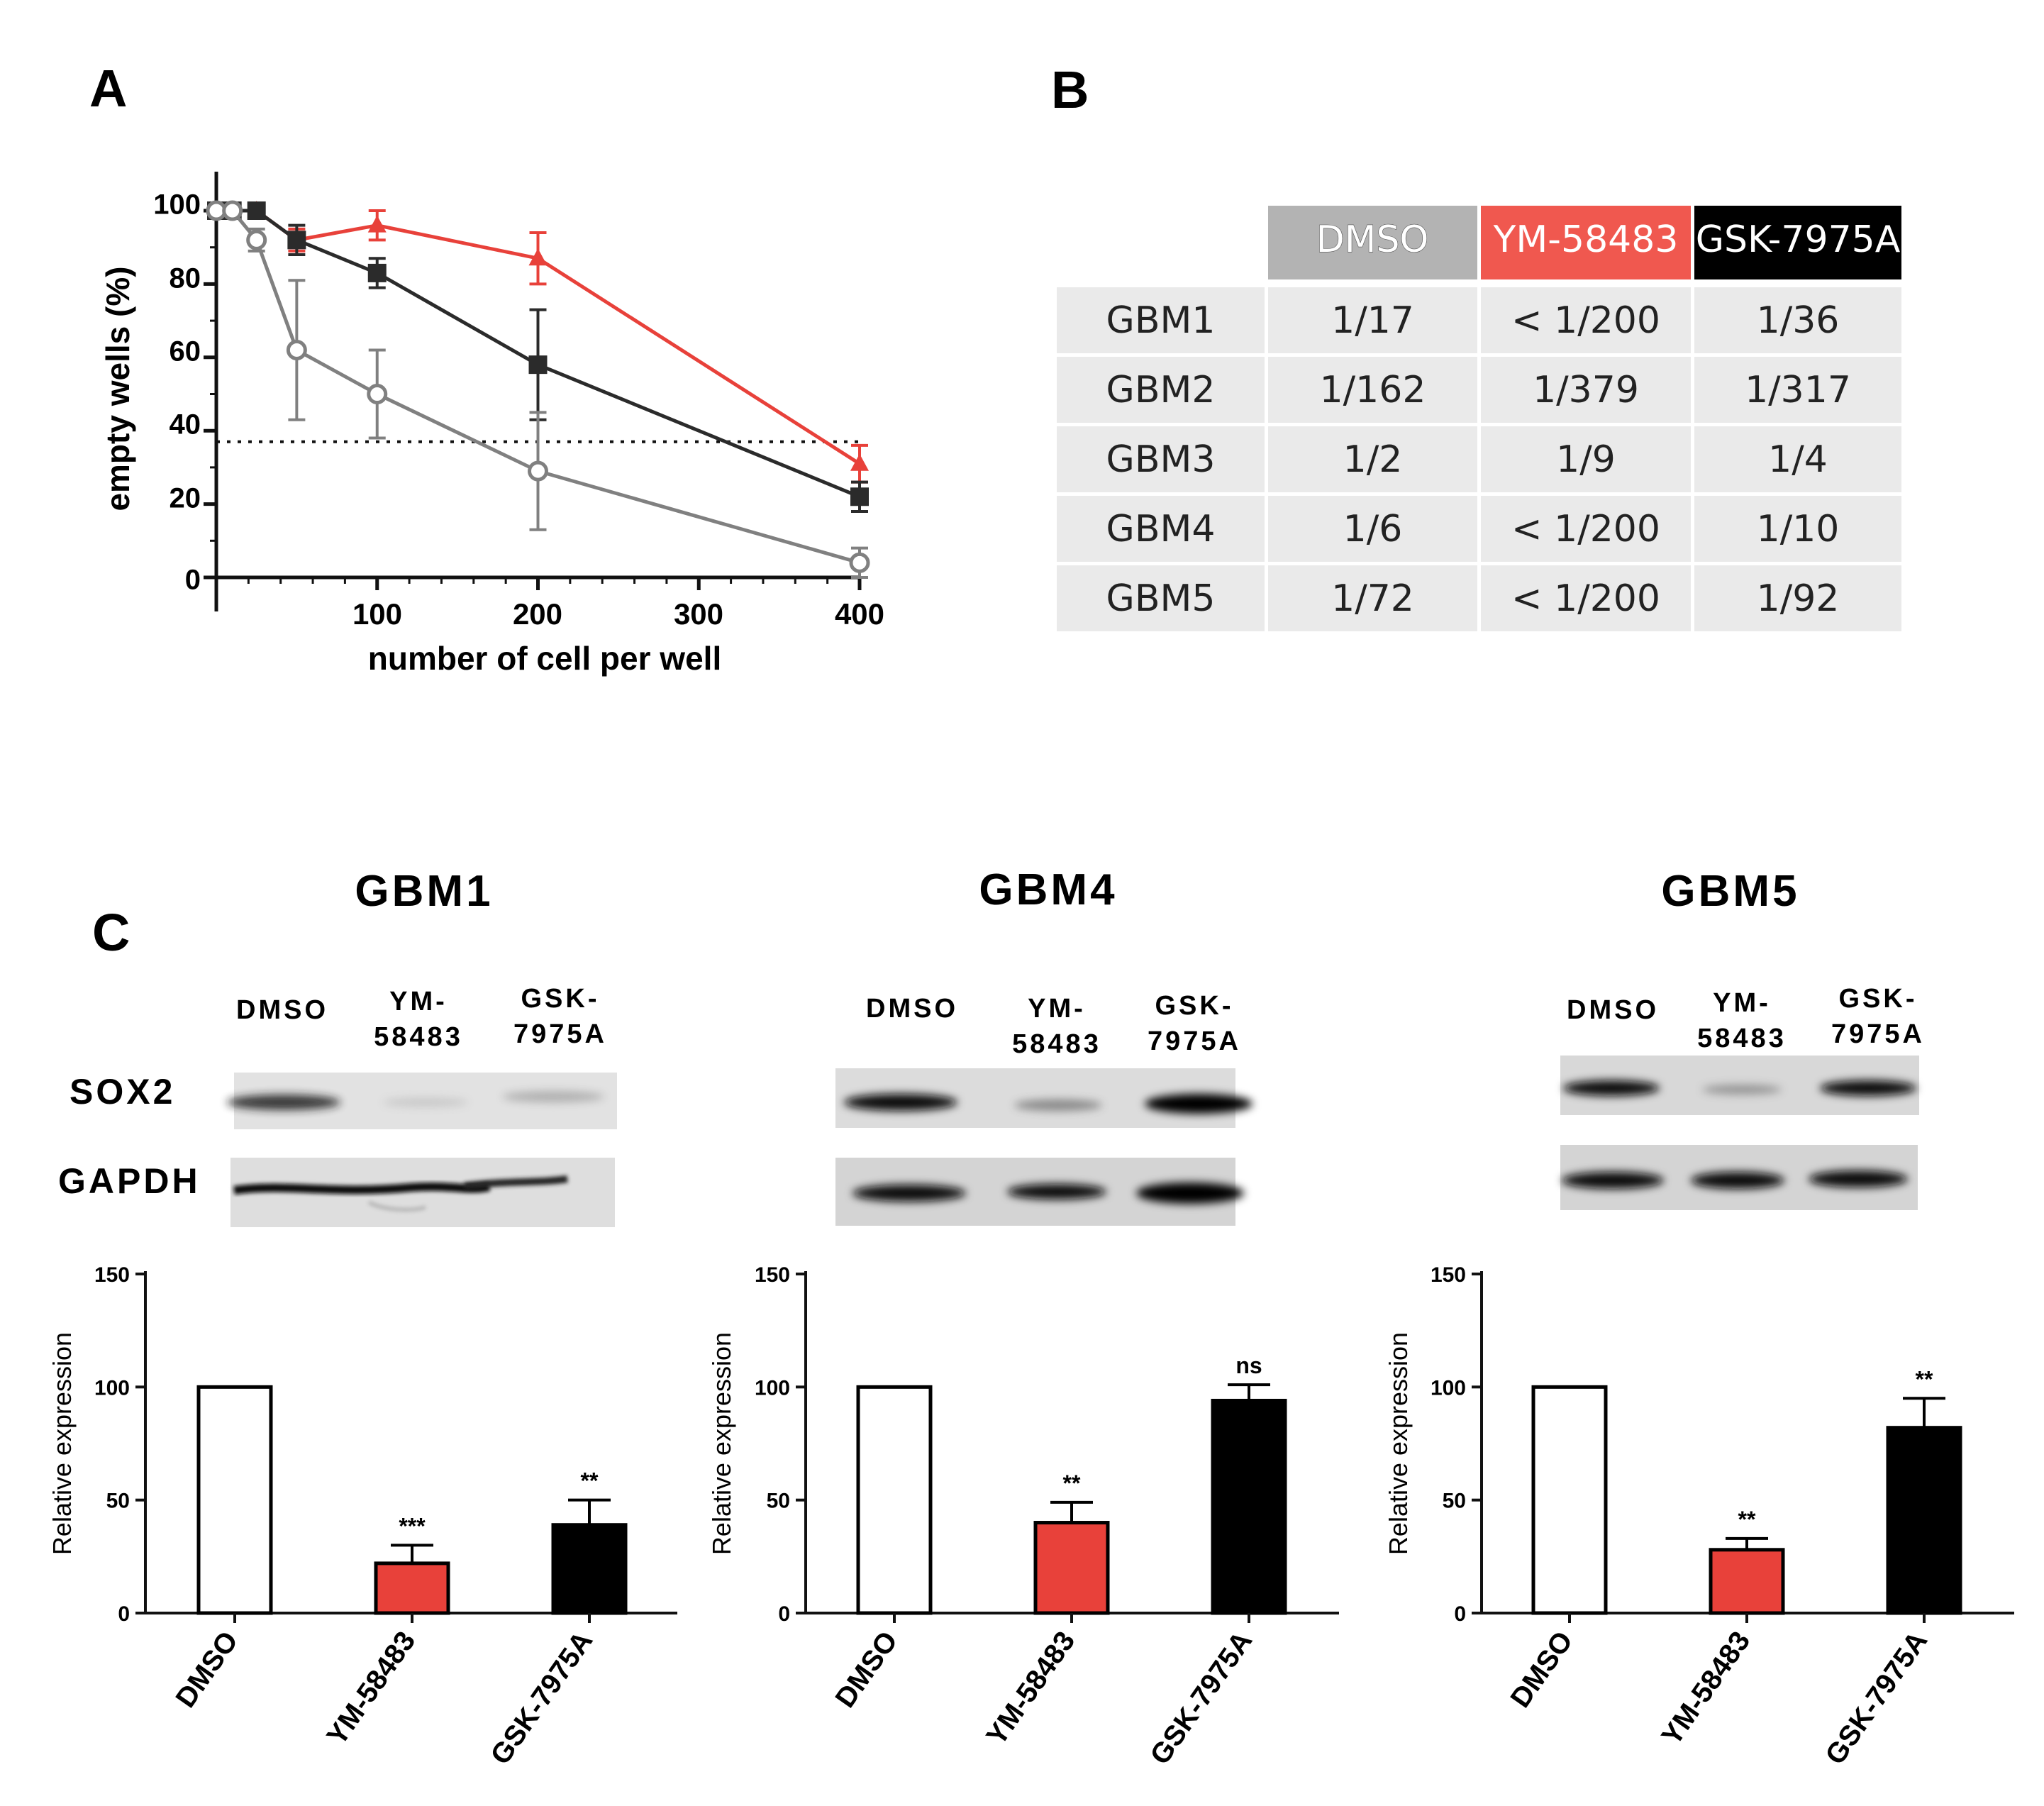 Image resolution: width=2044 pixels, height=1806 pixels. Describe the element at coordinates (1070, 89) in the screenshot. I see `panel-label-b: B` at that location.